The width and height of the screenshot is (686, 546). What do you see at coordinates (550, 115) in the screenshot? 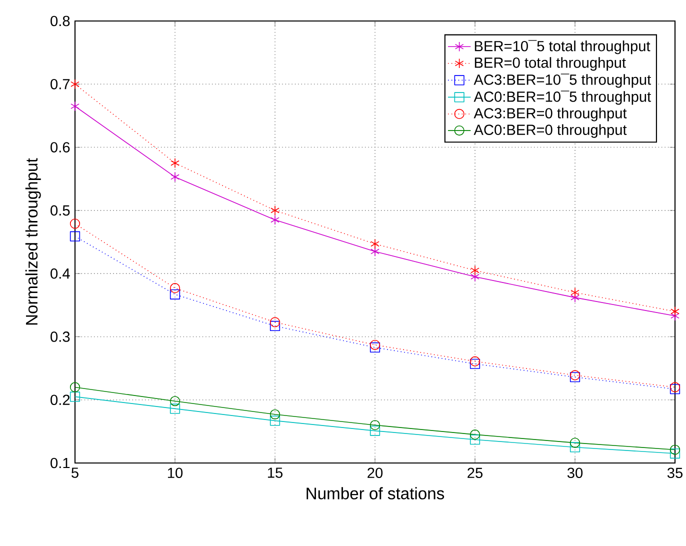
I see `legend-label: AC3:BER=0 throughput` at bounding box center [550, 115].